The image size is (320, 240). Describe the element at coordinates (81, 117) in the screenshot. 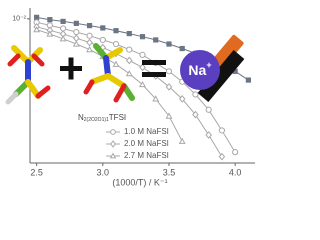

I see `label-base: N` at that location.